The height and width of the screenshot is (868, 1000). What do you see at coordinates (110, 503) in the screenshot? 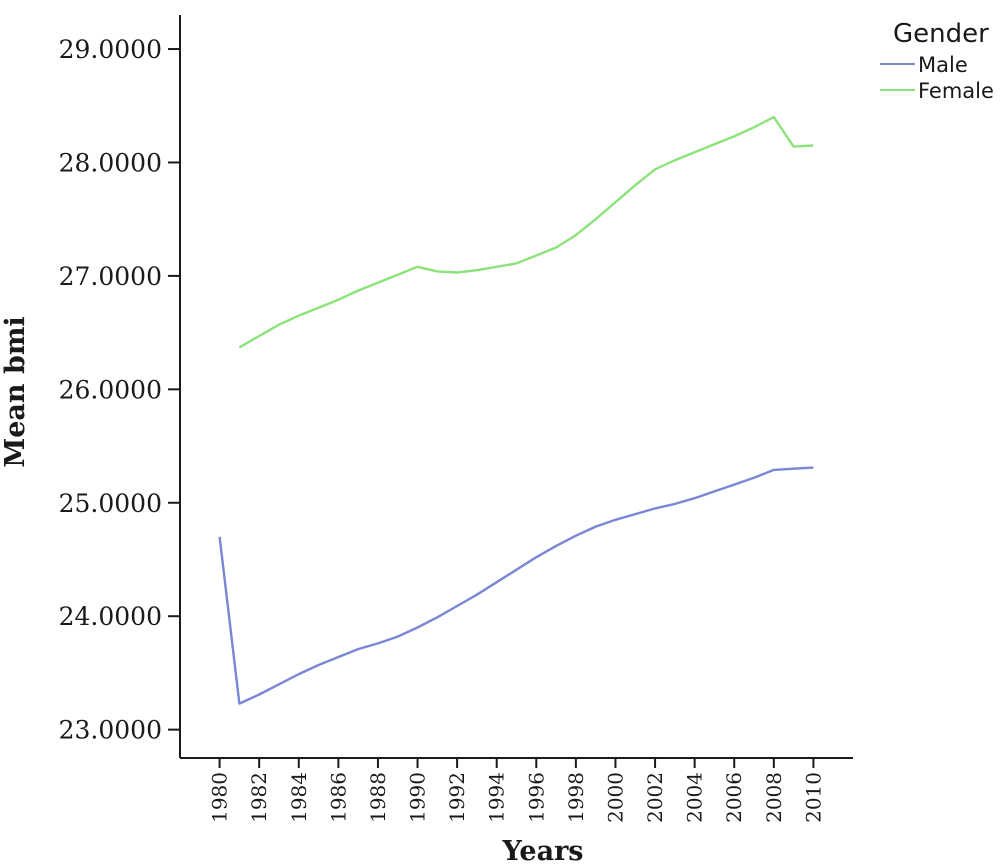
I see `y-tick-label: 25.0000` at bounding box center [110, 503].